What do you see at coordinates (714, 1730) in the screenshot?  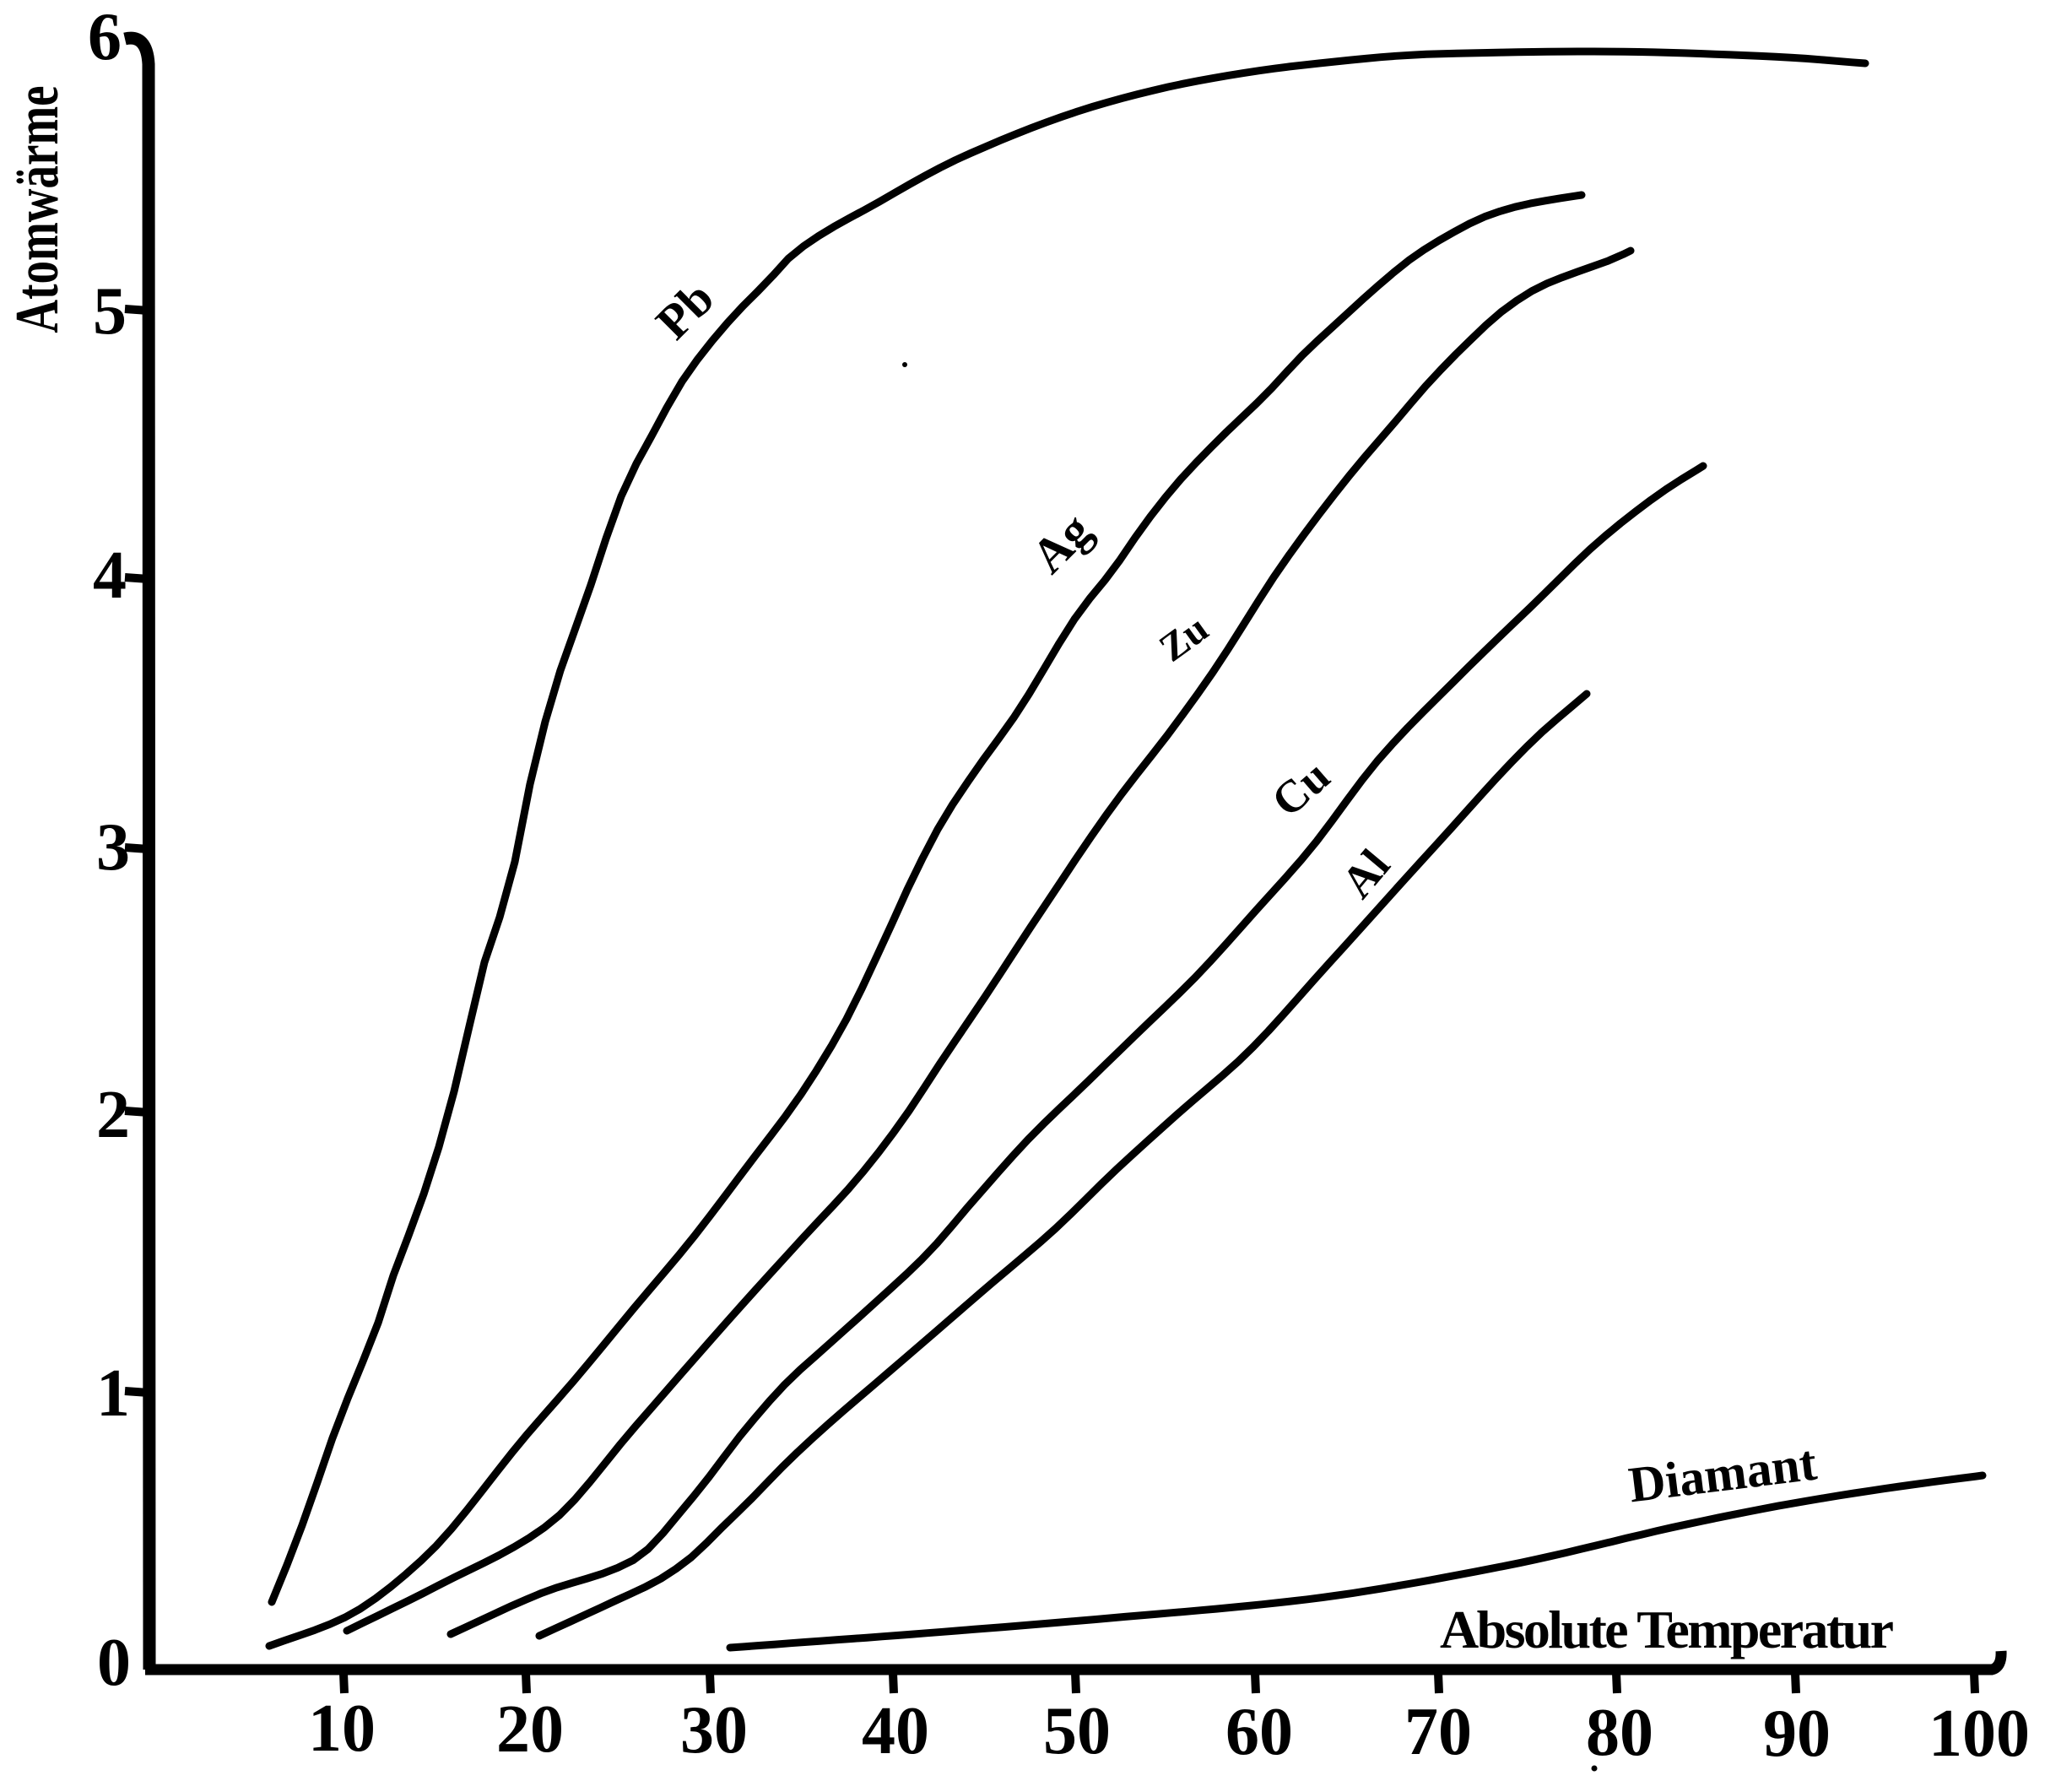 I see `svg-text: 30` at bounding box center [714, 1730].